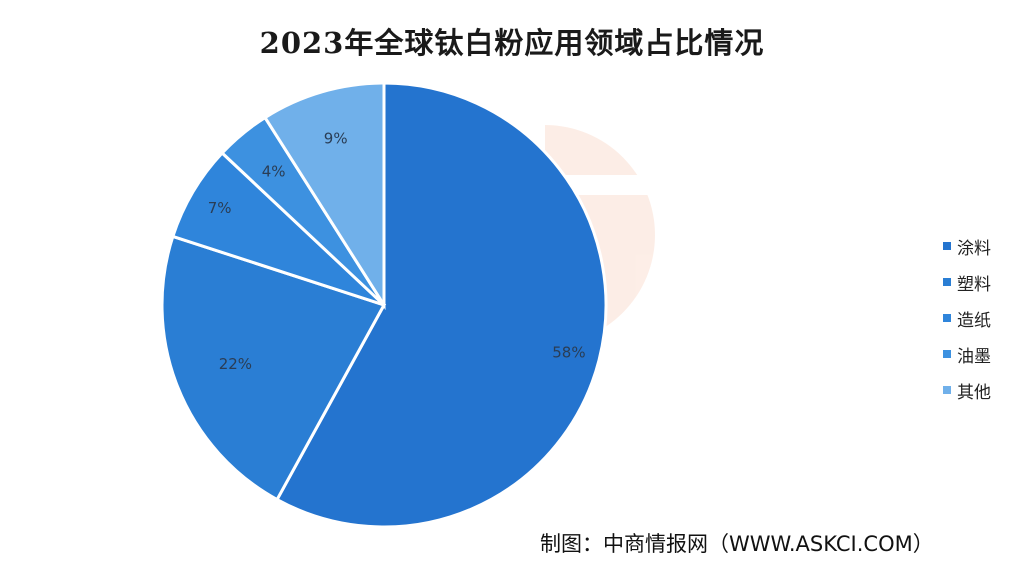  I want to click on legend: 涂料塑料造纸油墨其他, so click(967, 318).